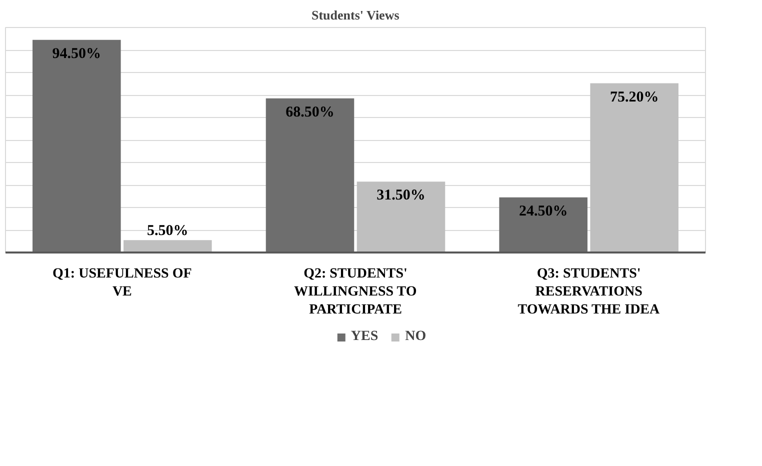  Describe the element at coordinates (310, 112) in the screenshot. I see `data-label: 68.50%` at that location.